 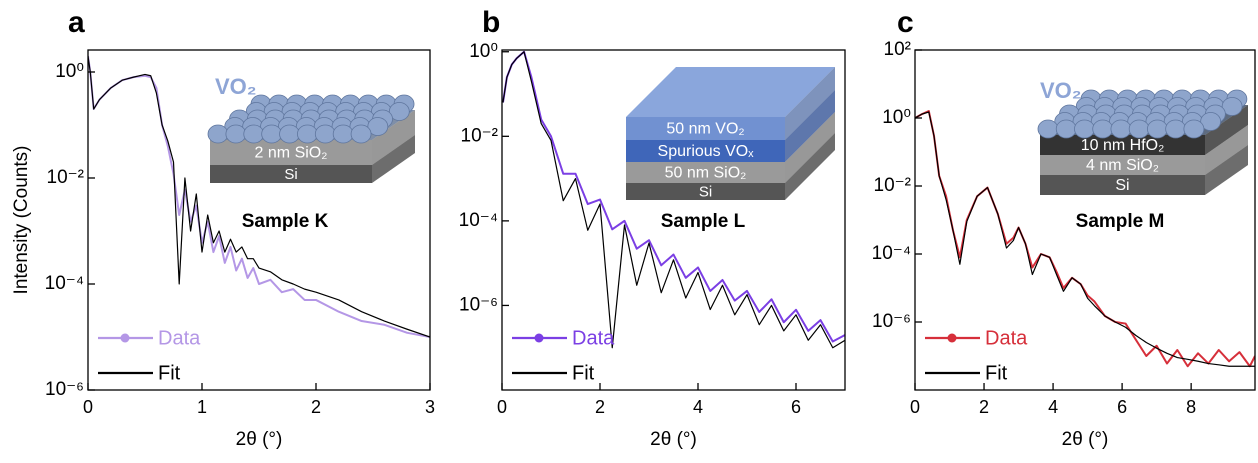 I want to click on panel-label: c, so click(x=905, y=22).